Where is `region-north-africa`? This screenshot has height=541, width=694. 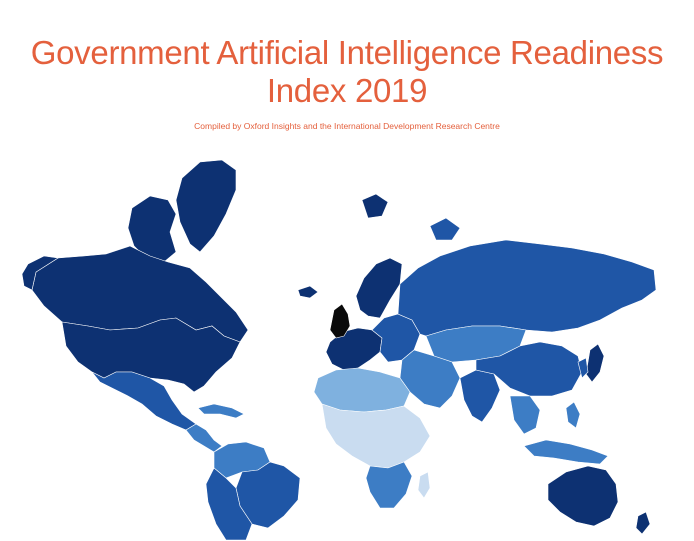 region-north-africa is located at coordinates (362, 390).